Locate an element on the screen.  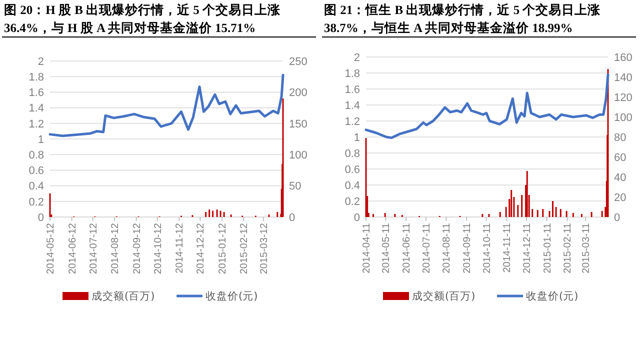
x-tick-label: 2014-12-12 is located at coordinates (201, 248).